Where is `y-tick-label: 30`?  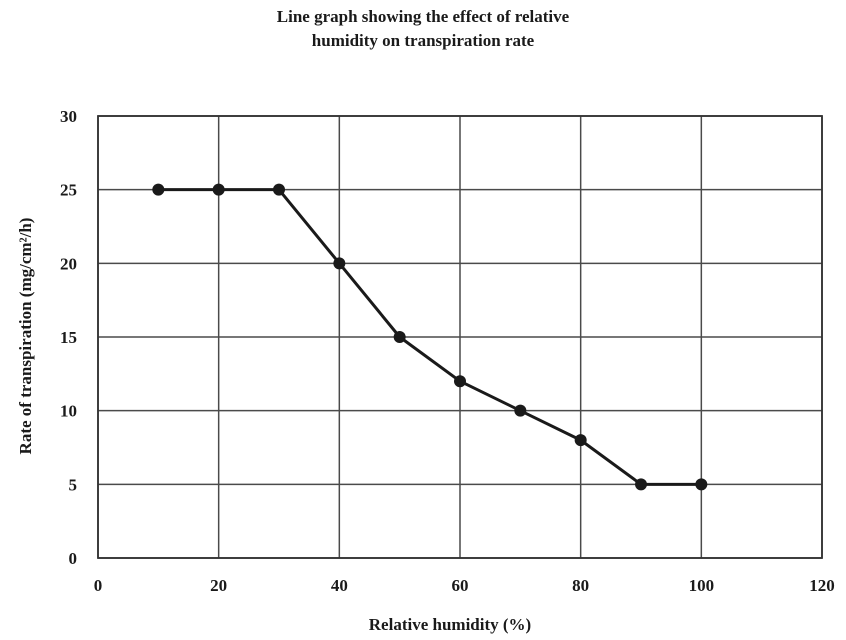 y-tick-label: 30 is located at coordinates (68, 116).